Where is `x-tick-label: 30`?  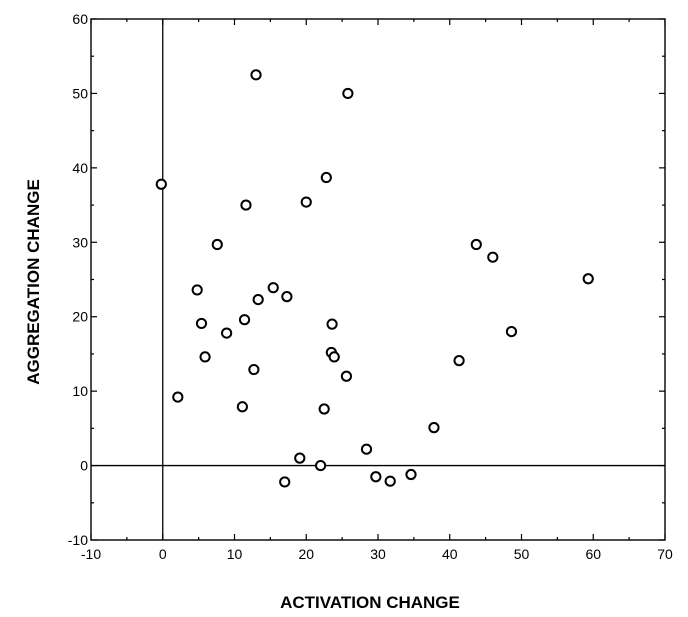
x-tick-label: 30 is located at coordinates (378, 554).